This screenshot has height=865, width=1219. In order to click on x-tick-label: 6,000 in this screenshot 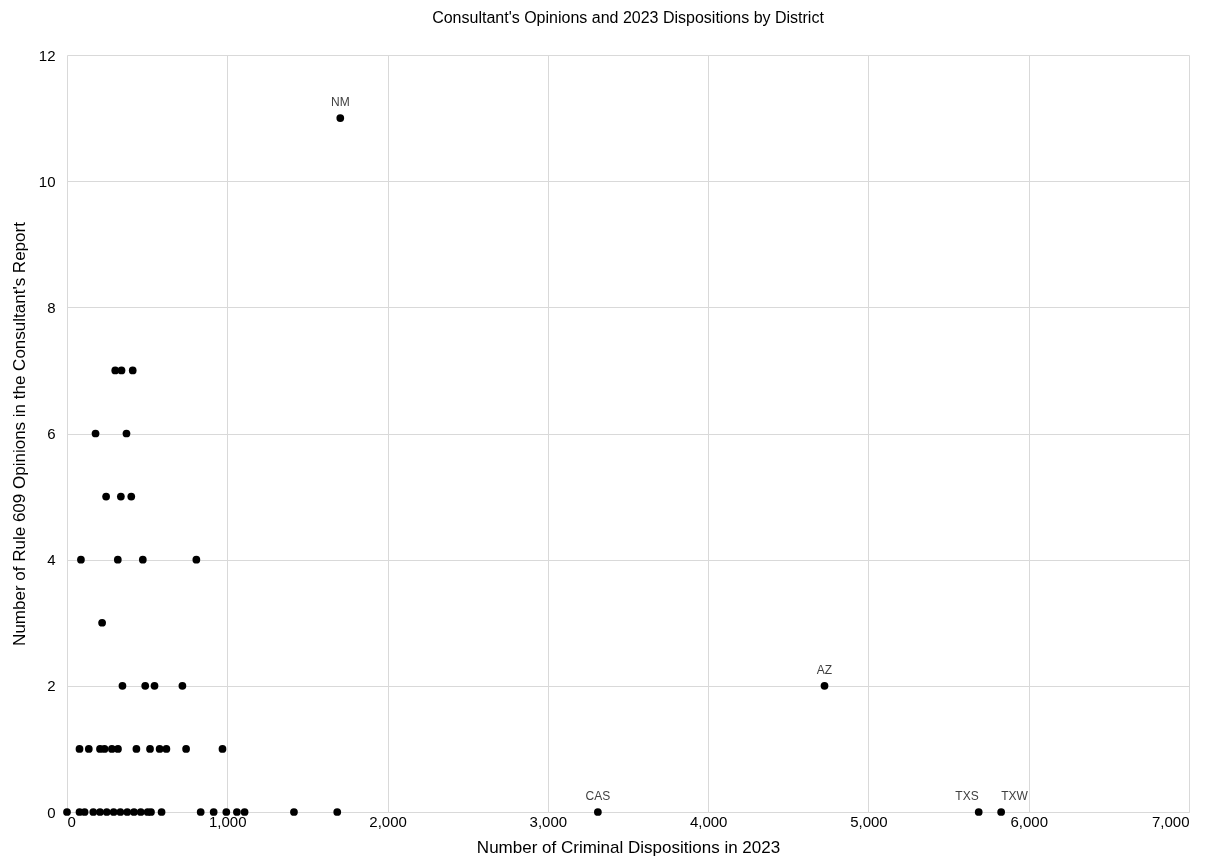, I will do `click(1029, 821)`.